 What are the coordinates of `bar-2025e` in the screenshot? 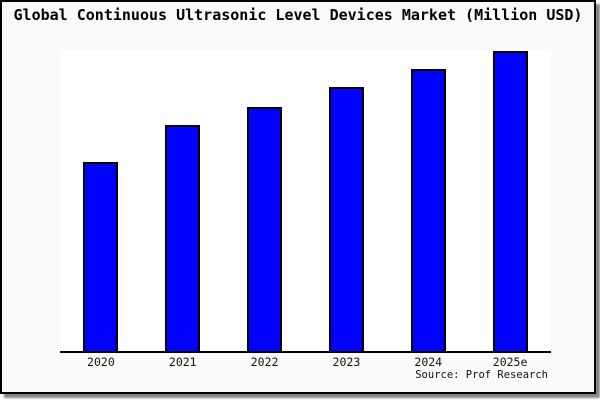 It's located at (510, 201).